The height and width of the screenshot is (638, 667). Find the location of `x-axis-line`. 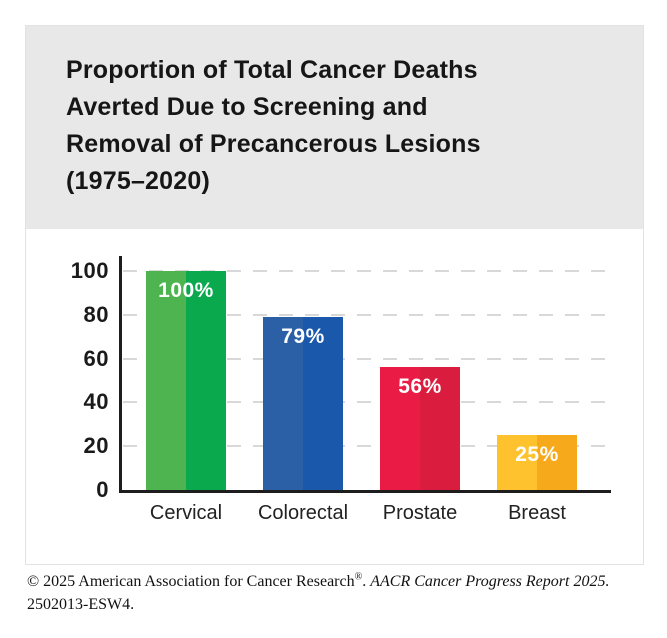

x-axis-line is located at coordinates (365, 491).